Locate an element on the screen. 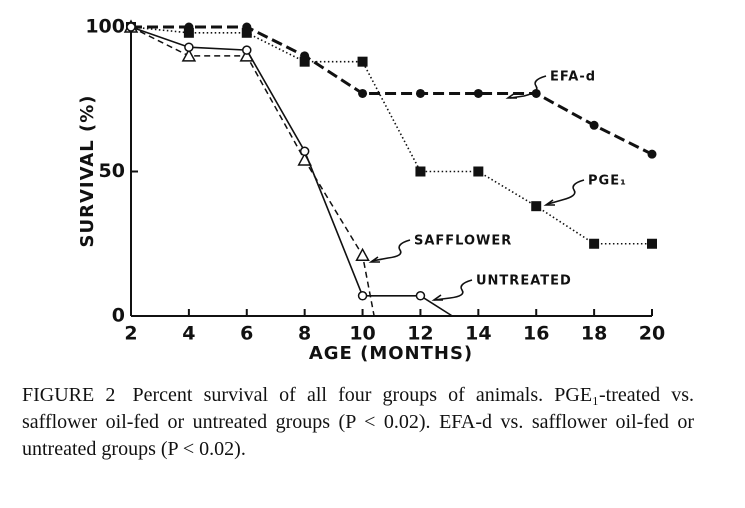 The image size is (745, 508). x-tick-label: 12 is located at coordinates (420, 334).